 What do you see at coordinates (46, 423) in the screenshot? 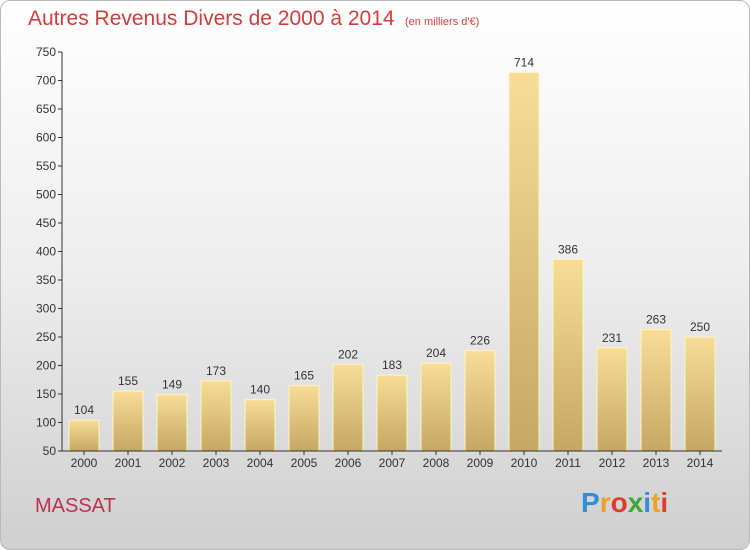
I see `y-tick-label-100: 100` at bounding box center [46, 423].